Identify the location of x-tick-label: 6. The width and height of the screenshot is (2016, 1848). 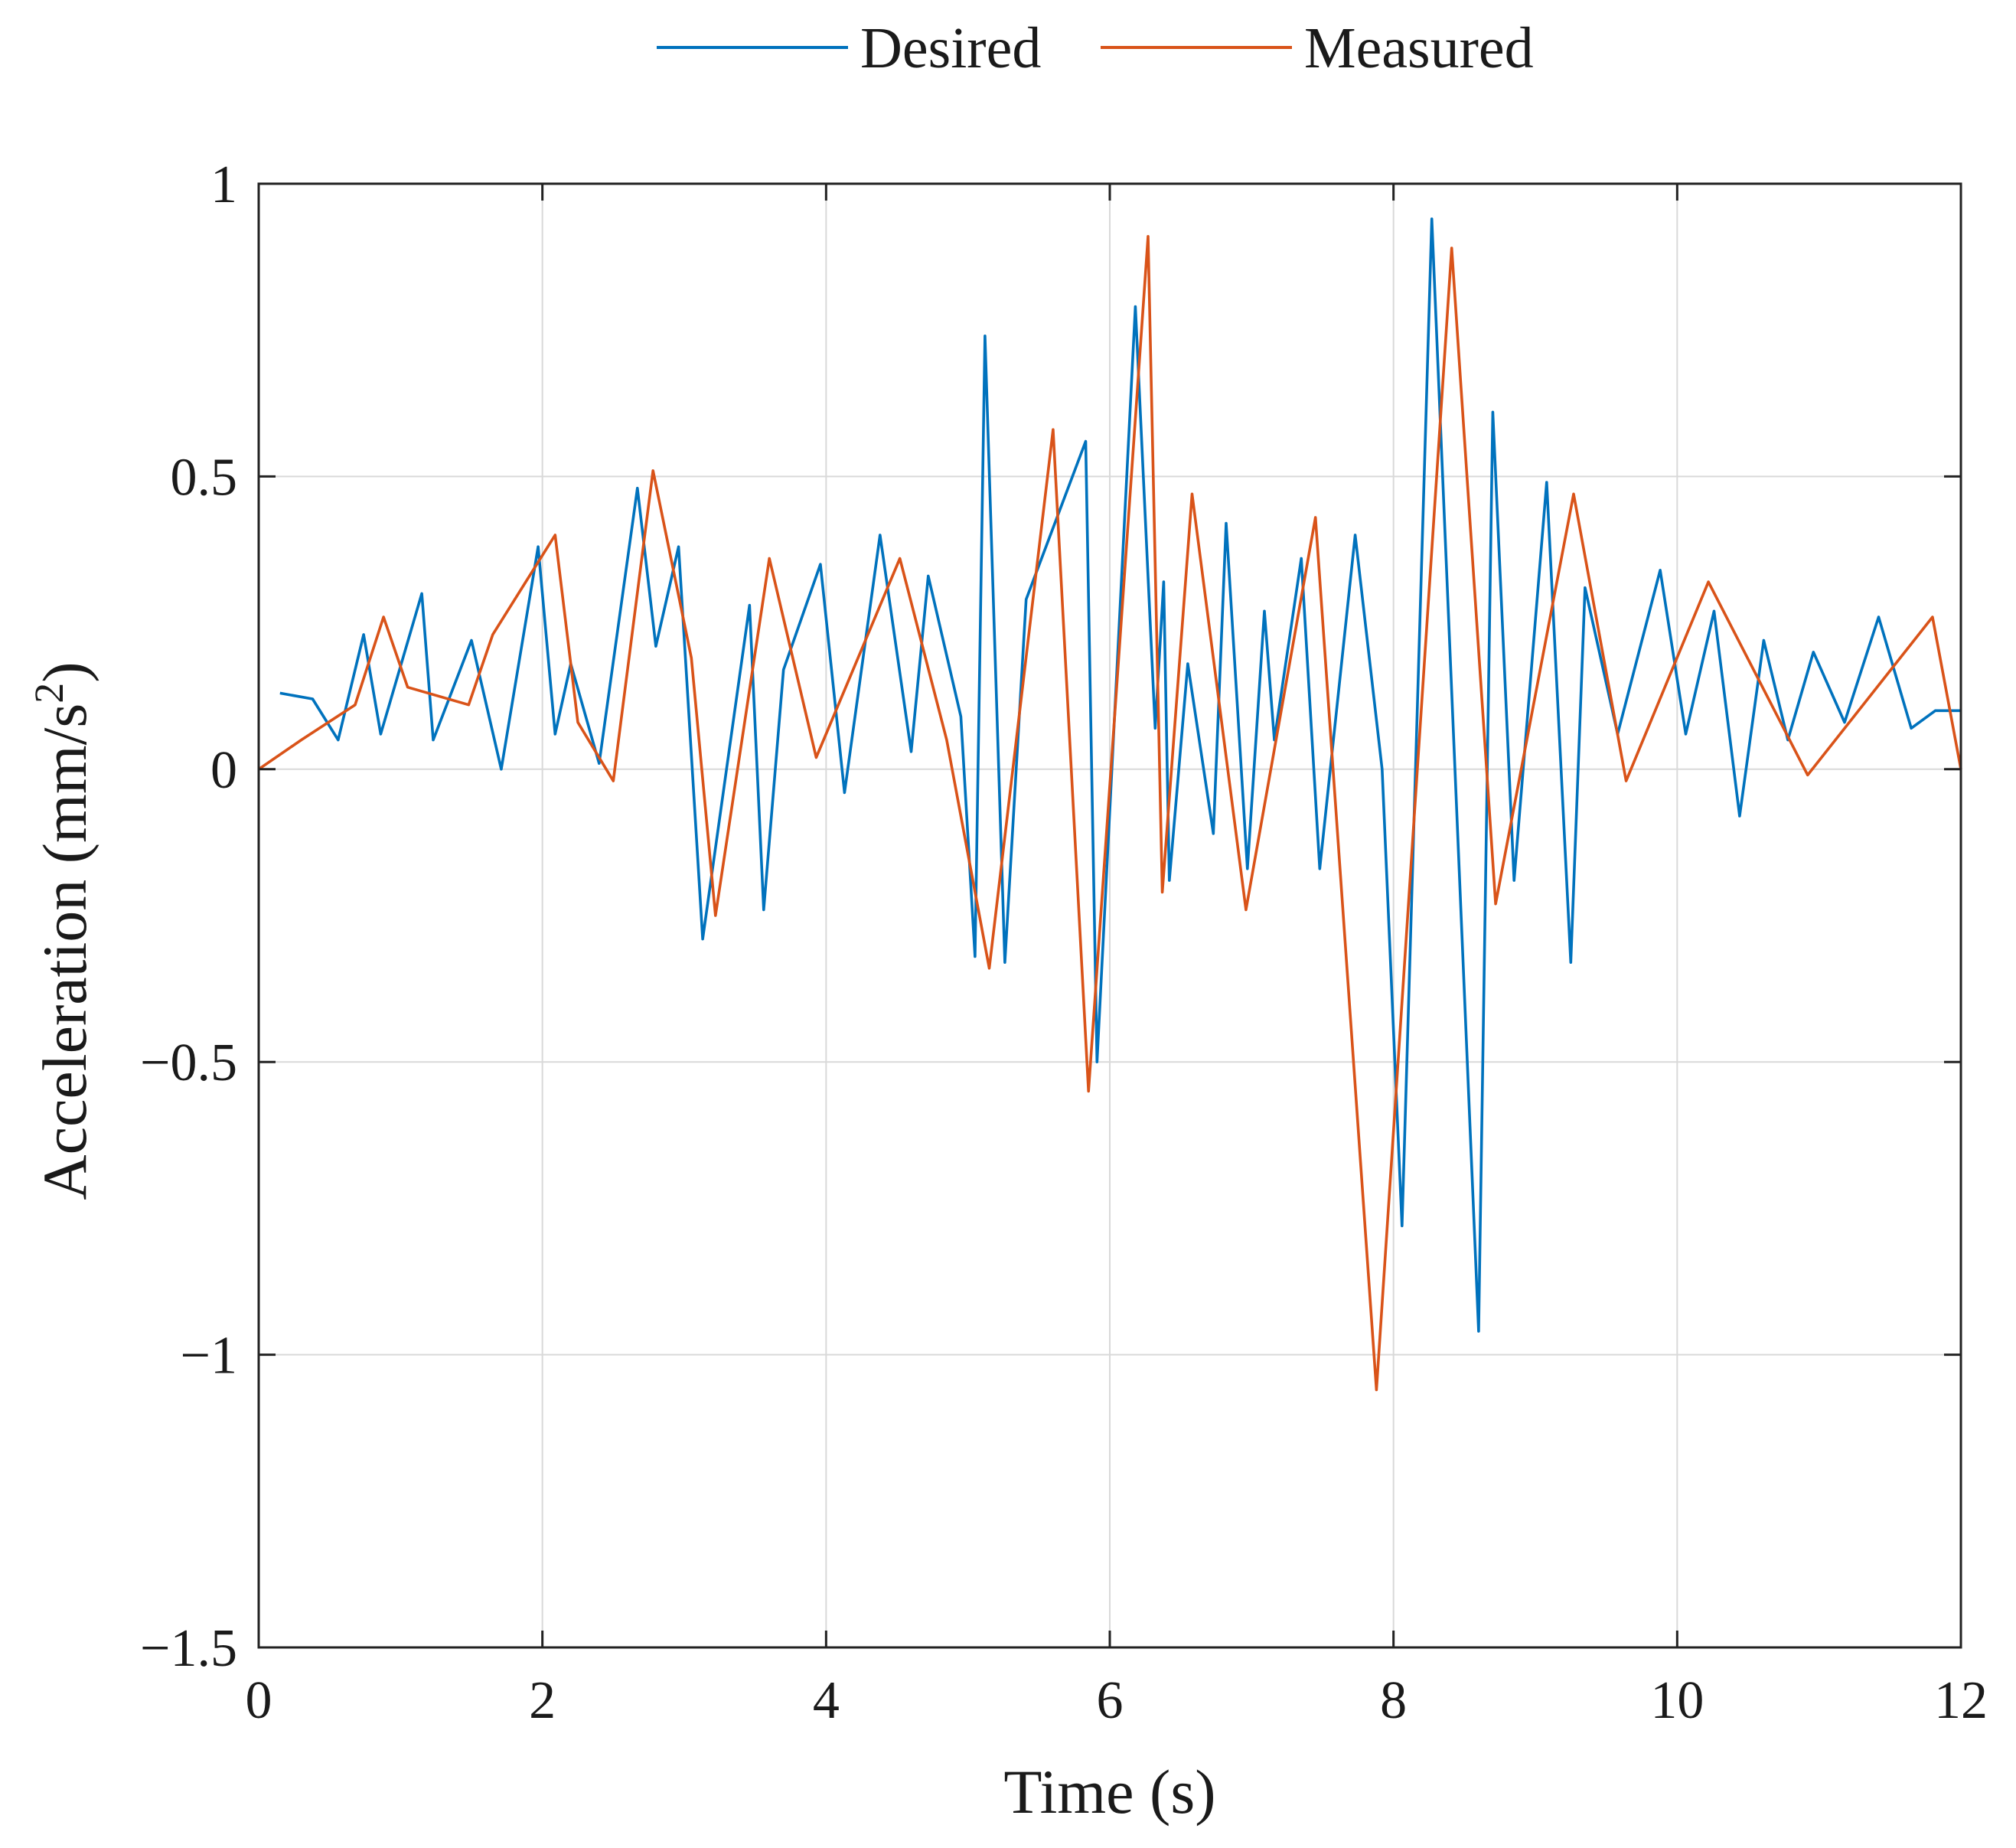
(1110, 1701).